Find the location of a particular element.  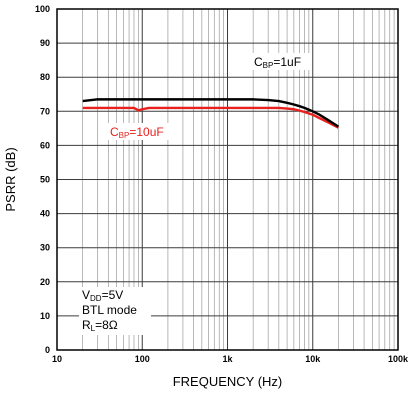

series-layer is located at coordinates (211, 113).